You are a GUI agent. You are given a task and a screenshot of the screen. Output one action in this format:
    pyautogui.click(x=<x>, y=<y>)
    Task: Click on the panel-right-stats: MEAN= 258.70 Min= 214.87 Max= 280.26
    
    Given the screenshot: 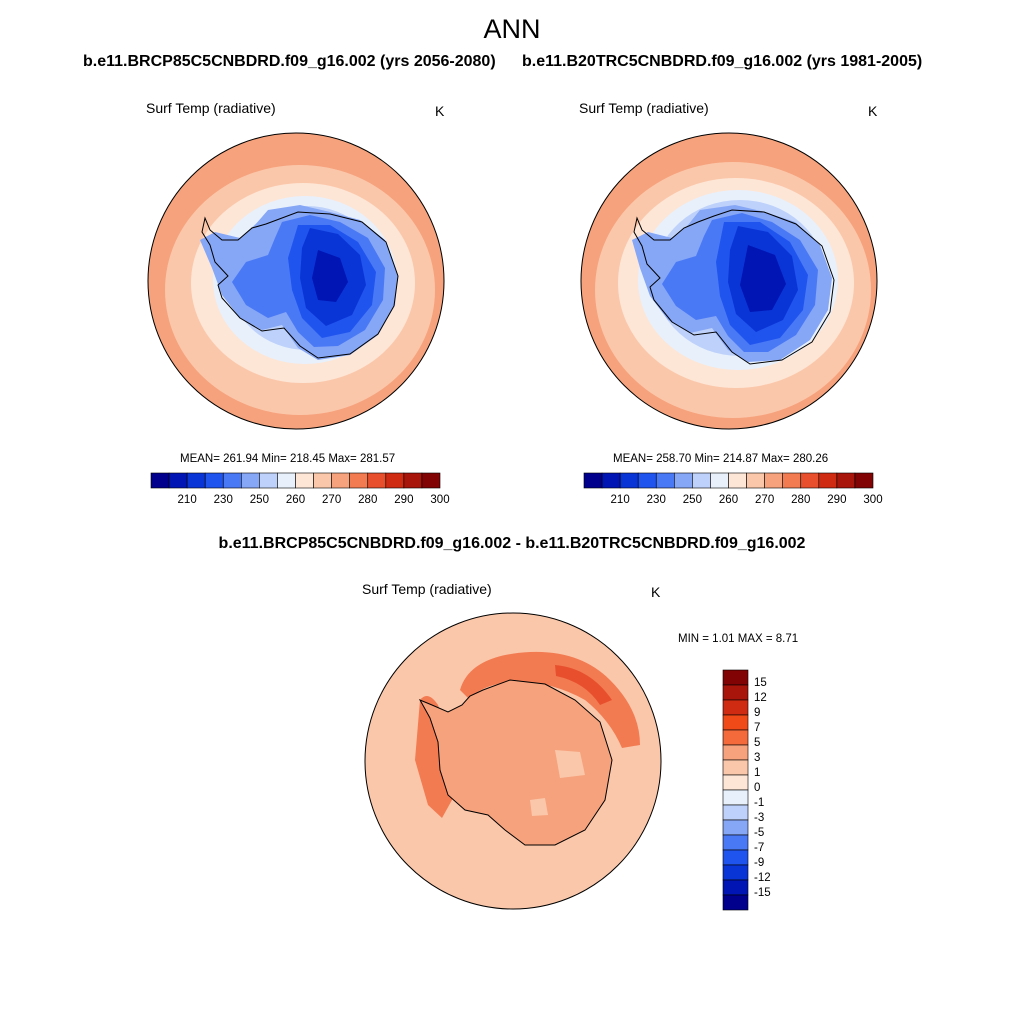 What is the action you would take?
    pyautogui.click(x=721, y=459)
    